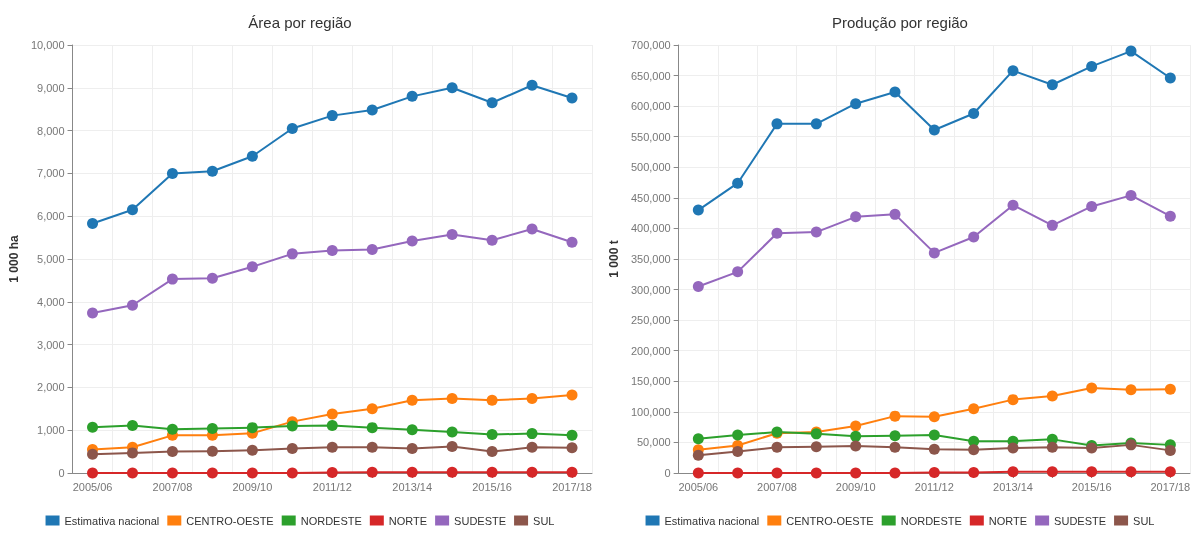 This screenshot has width=1200, height=533. Describe the element at coordinates (900, 22) in the screenshot. I see `chart-title: Produção por região` at that location.